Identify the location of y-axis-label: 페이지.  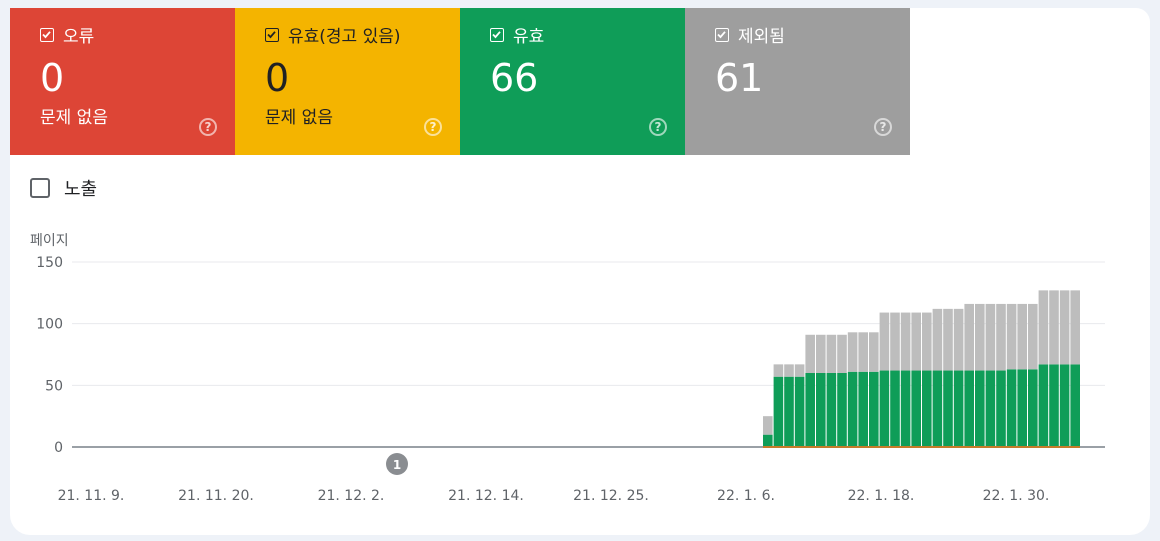
(49, 241).